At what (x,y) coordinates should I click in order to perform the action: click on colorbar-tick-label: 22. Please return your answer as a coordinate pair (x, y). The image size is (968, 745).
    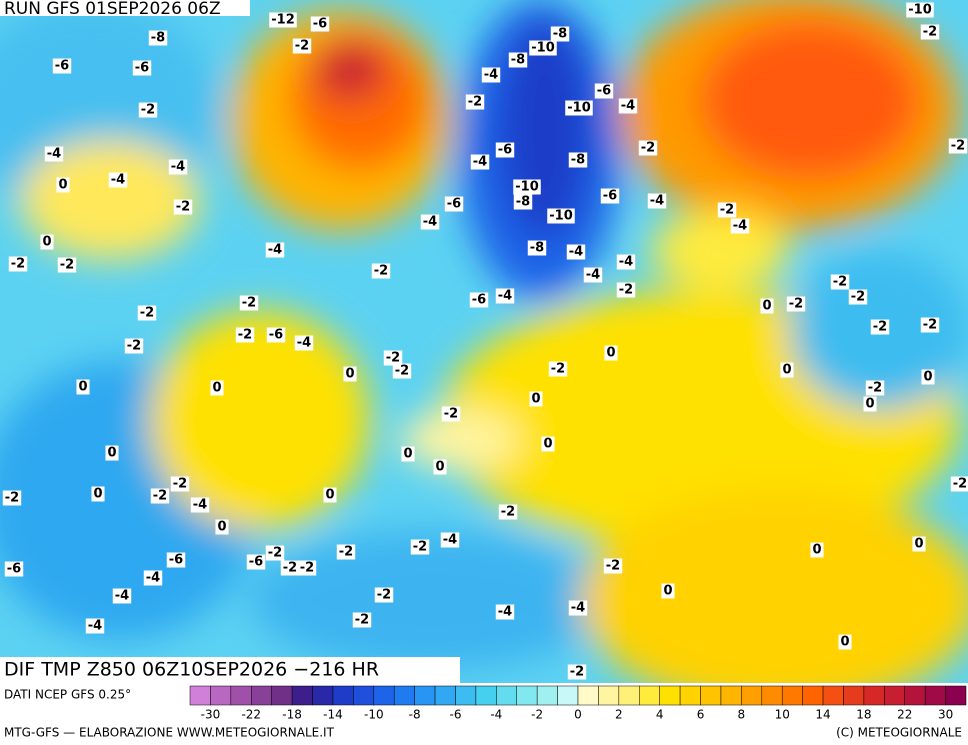
    Looking at the image, I should click on (904, 715).